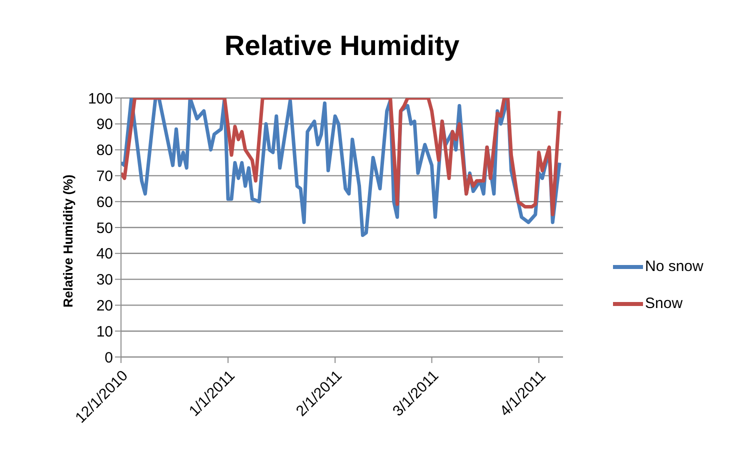 This screenshot has width=756, height=474. Describe the element at coordinates (100, 99) in the screenshot. I see `y-tick-label: 100` at that location.